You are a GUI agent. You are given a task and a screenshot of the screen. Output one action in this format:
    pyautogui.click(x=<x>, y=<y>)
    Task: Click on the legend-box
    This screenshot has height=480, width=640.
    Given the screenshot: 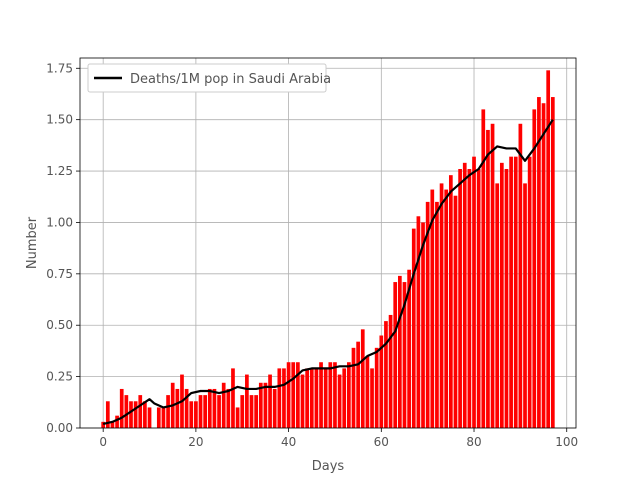 What is the action you would take?
    pyautogui.click(x=207, y=78)
    